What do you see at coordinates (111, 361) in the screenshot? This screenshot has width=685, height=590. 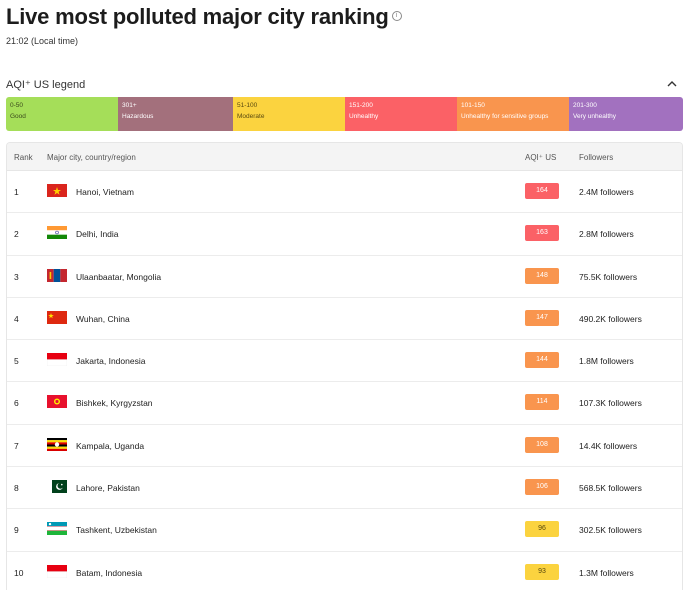 I see `city-cell: Jakarta, Indonesia` at bounding box center [111, 361].